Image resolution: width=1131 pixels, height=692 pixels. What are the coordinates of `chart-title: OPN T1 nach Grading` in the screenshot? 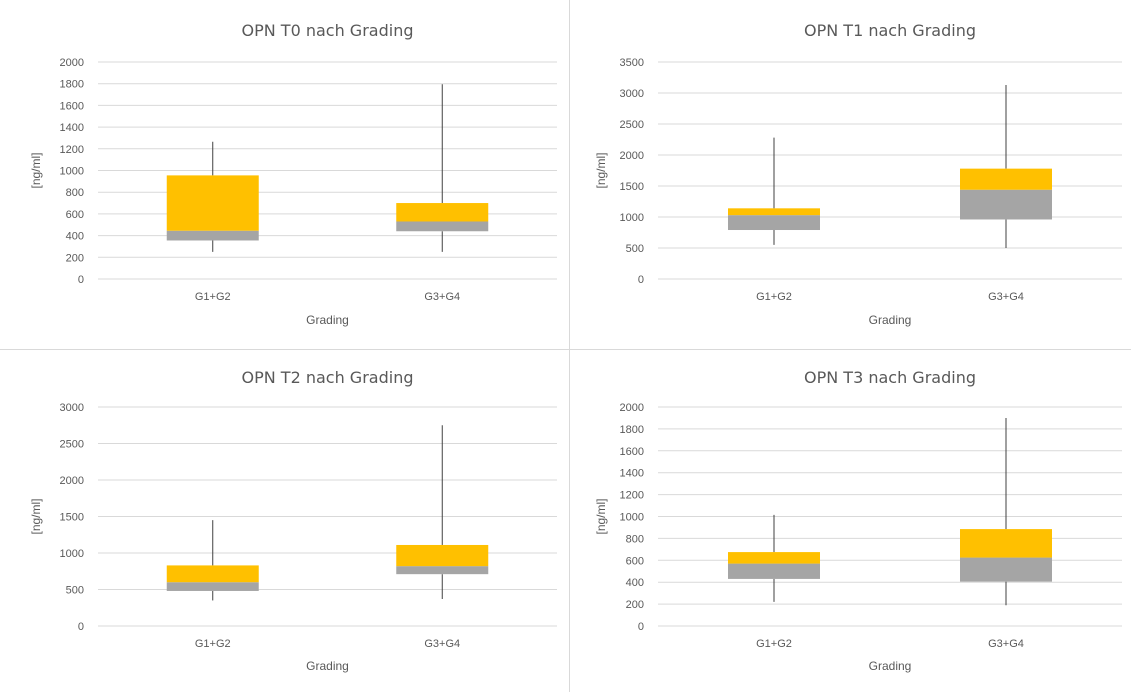 It's located at (890, 30).